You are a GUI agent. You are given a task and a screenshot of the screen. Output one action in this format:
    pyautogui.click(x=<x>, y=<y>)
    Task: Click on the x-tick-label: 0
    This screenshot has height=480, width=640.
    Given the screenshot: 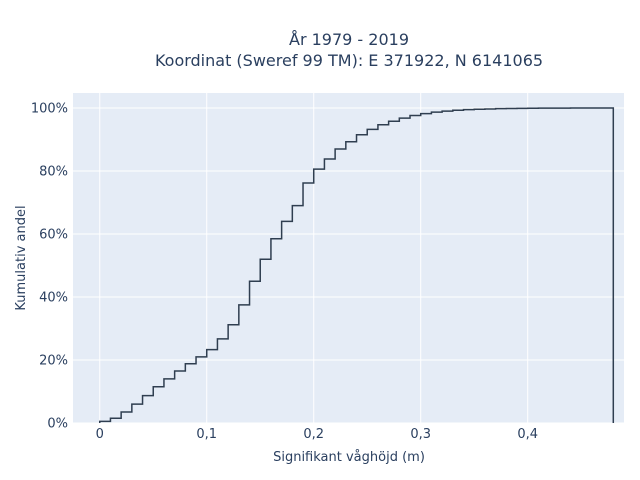 What is the action you would take?
    pyautogui.click(x=100, y=434)
    